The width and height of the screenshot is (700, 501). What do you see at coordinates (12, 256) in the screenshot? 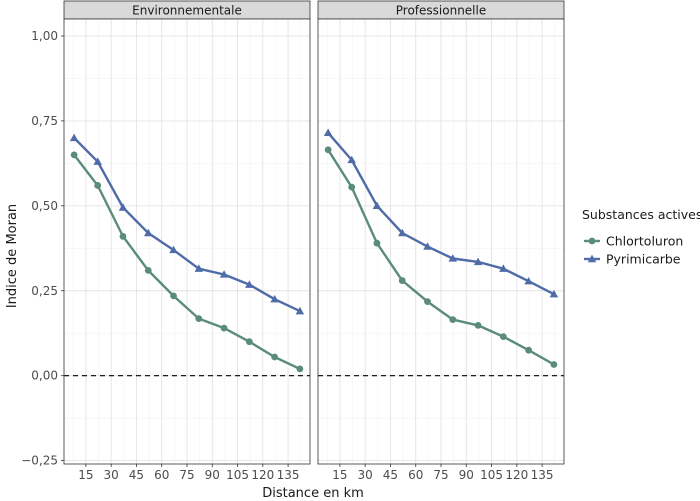
I see `y-axis-label: Indice de Moran` at bounding box center [12, 256].